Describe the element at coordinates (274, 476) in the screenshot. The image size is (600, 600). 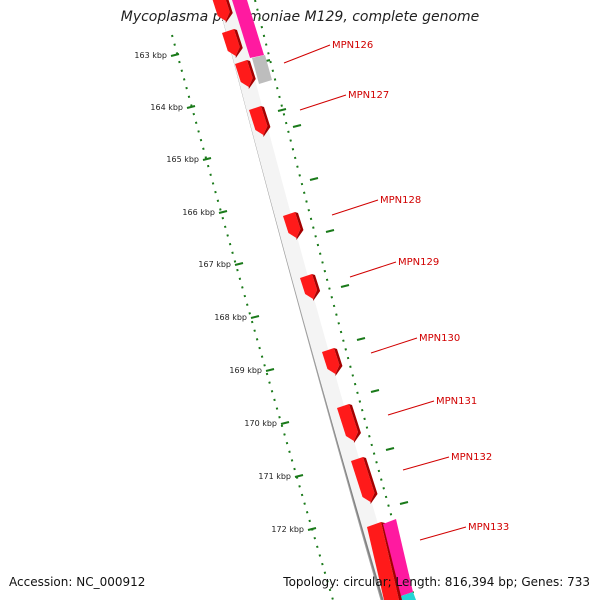
I see `tick-label: 171 kbp` at that location.